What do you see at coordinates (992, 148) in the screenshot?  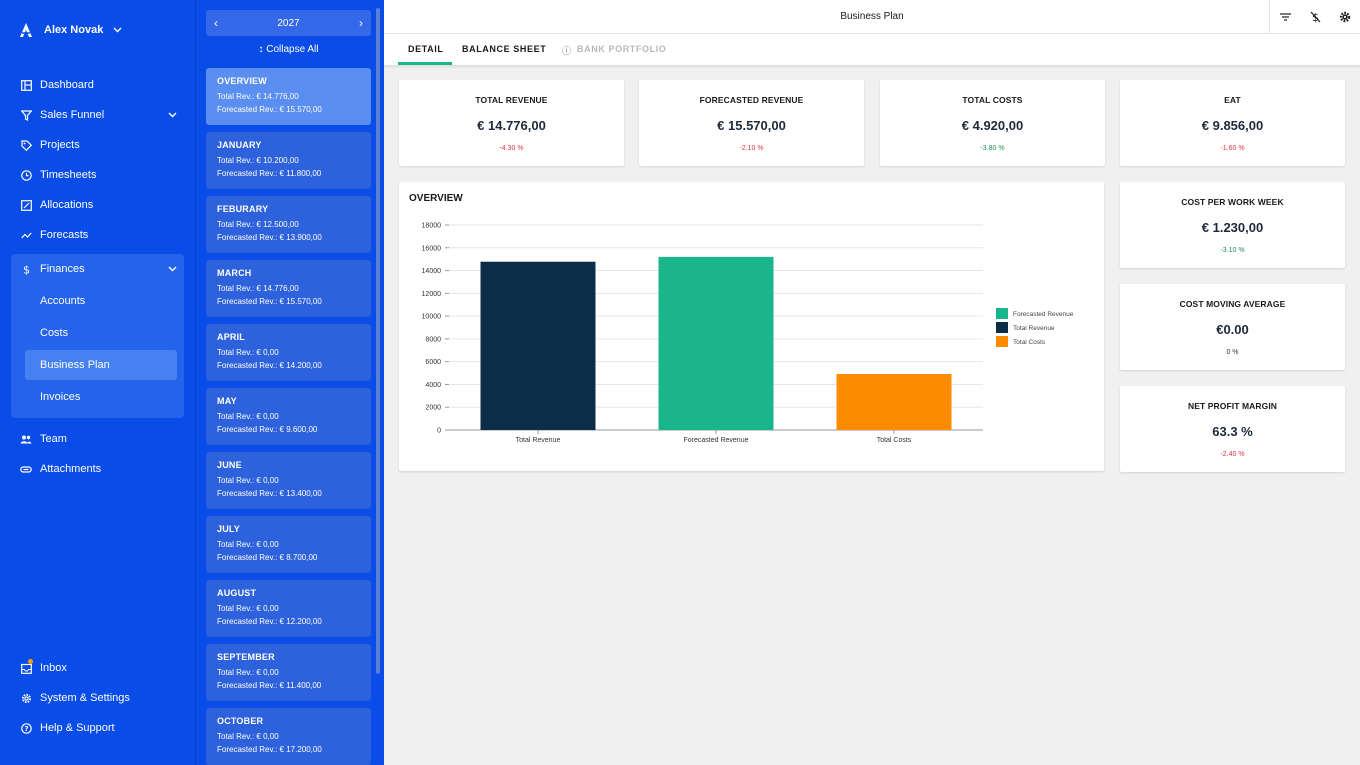 I see `kpi-delta: -3.80 %` at bounding box center [992, 148].